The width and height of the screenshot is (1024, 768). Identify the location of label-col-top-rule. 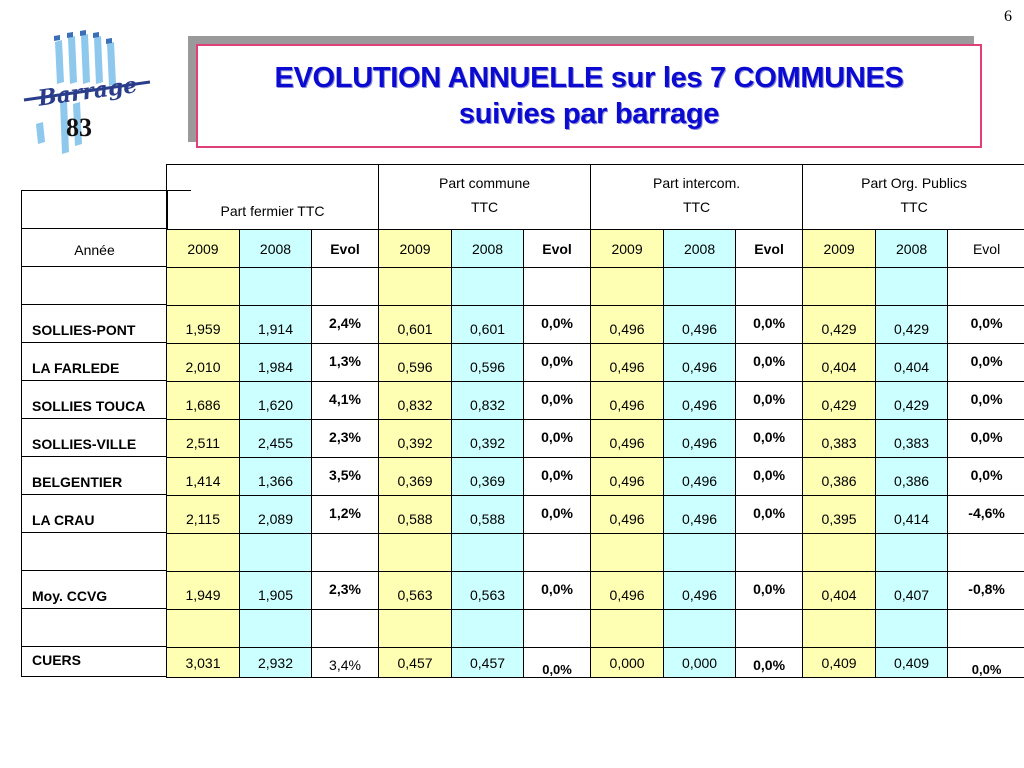
(106, 190).